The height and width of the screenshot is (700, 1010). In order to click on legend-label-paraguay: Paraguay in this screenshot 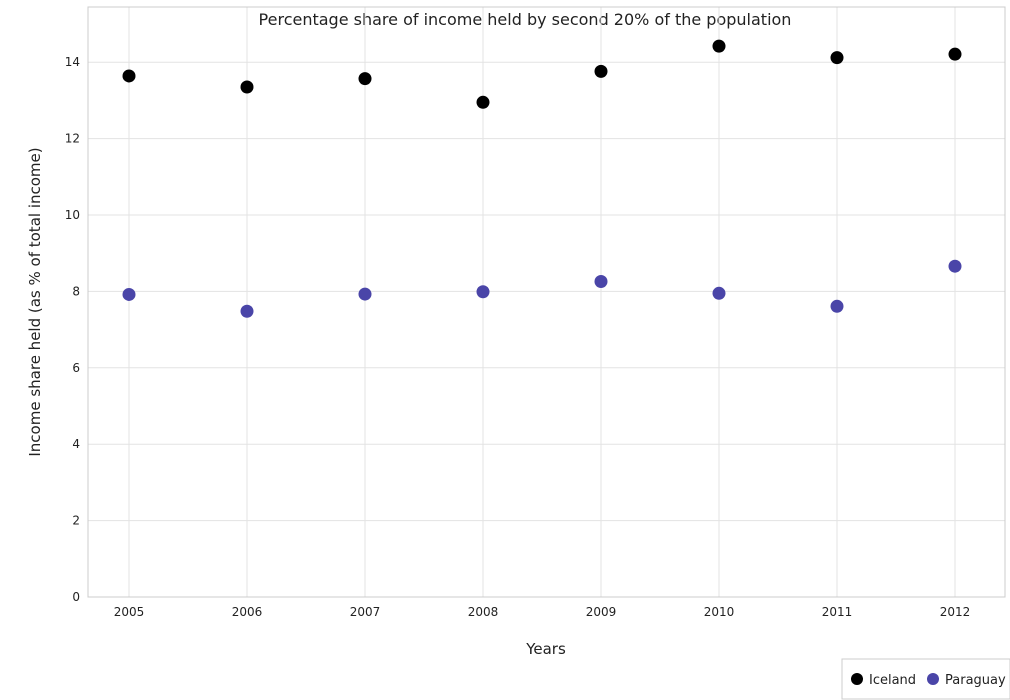, I will do `click(975, 680)`.